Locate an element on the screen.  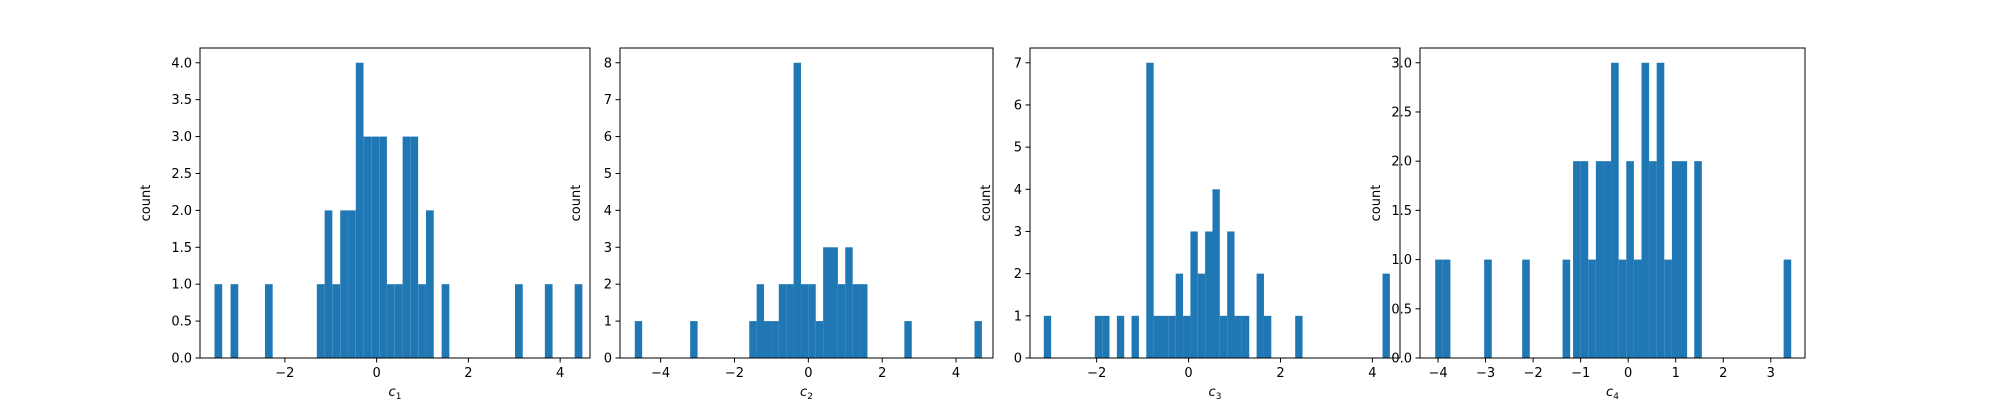
x-tick-label: −2 is located at coordinates (284, 373).